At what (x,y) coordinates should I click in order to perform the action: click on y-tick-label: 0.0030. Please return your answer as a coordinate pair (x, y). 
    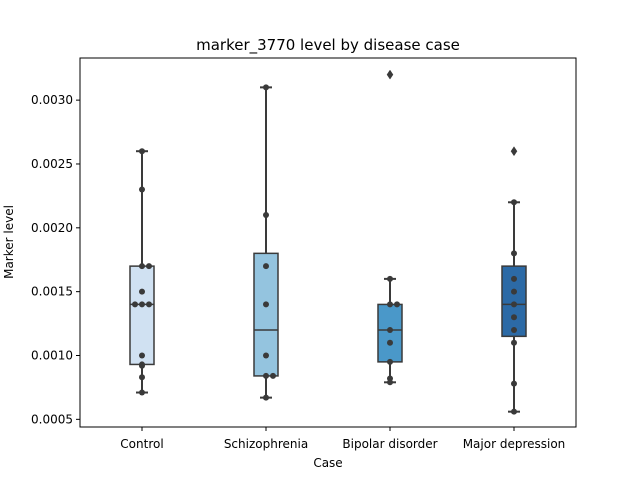
    Looking at the image, I should click on (52, 100).